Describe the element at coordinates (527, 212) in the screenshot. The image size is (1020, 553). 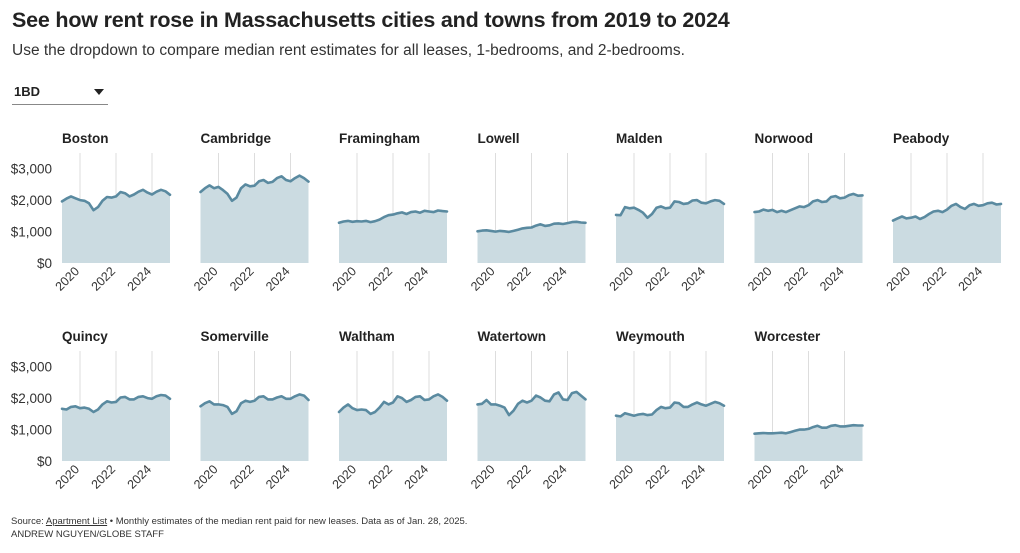
I see `panel-lowell: Lowell 2020 2022 2024` at that location.